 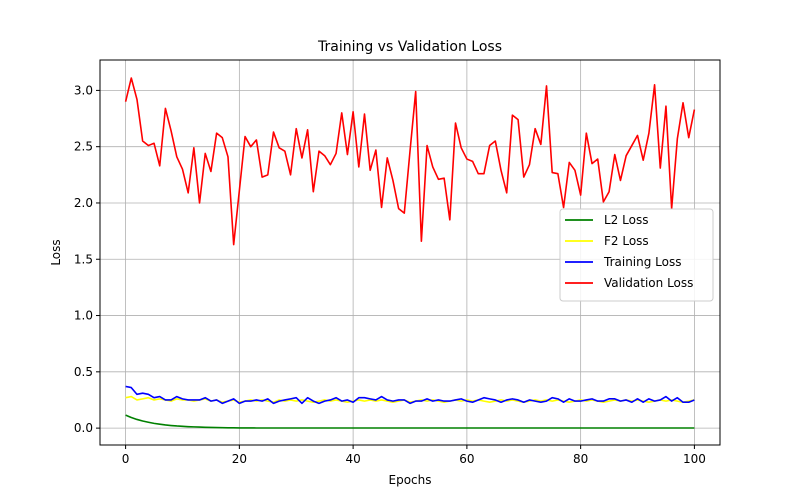 I want to click on y-tick-label: 2.0, so click(x=83, y=203).